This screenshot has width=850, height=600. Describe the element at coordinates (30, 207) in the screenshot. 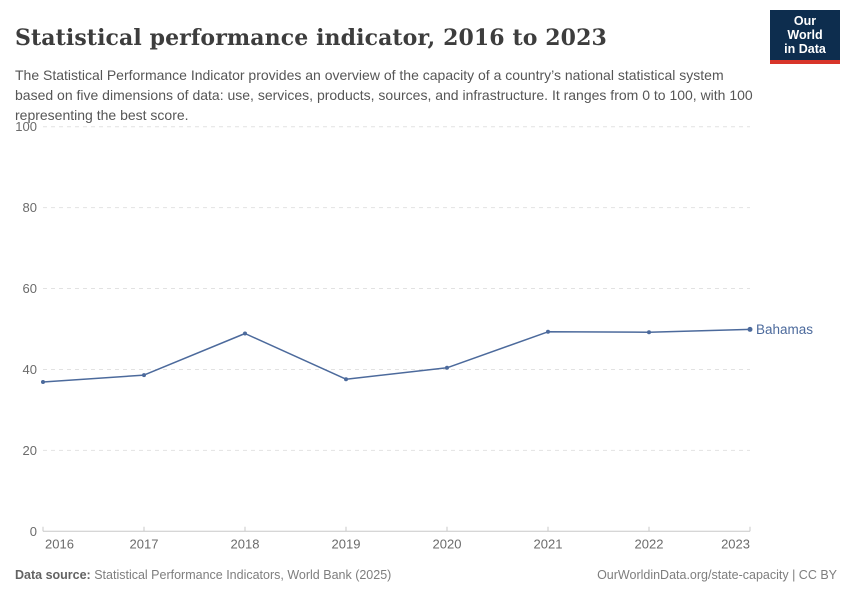

I see `y-tick-label-80: 80` at that location.